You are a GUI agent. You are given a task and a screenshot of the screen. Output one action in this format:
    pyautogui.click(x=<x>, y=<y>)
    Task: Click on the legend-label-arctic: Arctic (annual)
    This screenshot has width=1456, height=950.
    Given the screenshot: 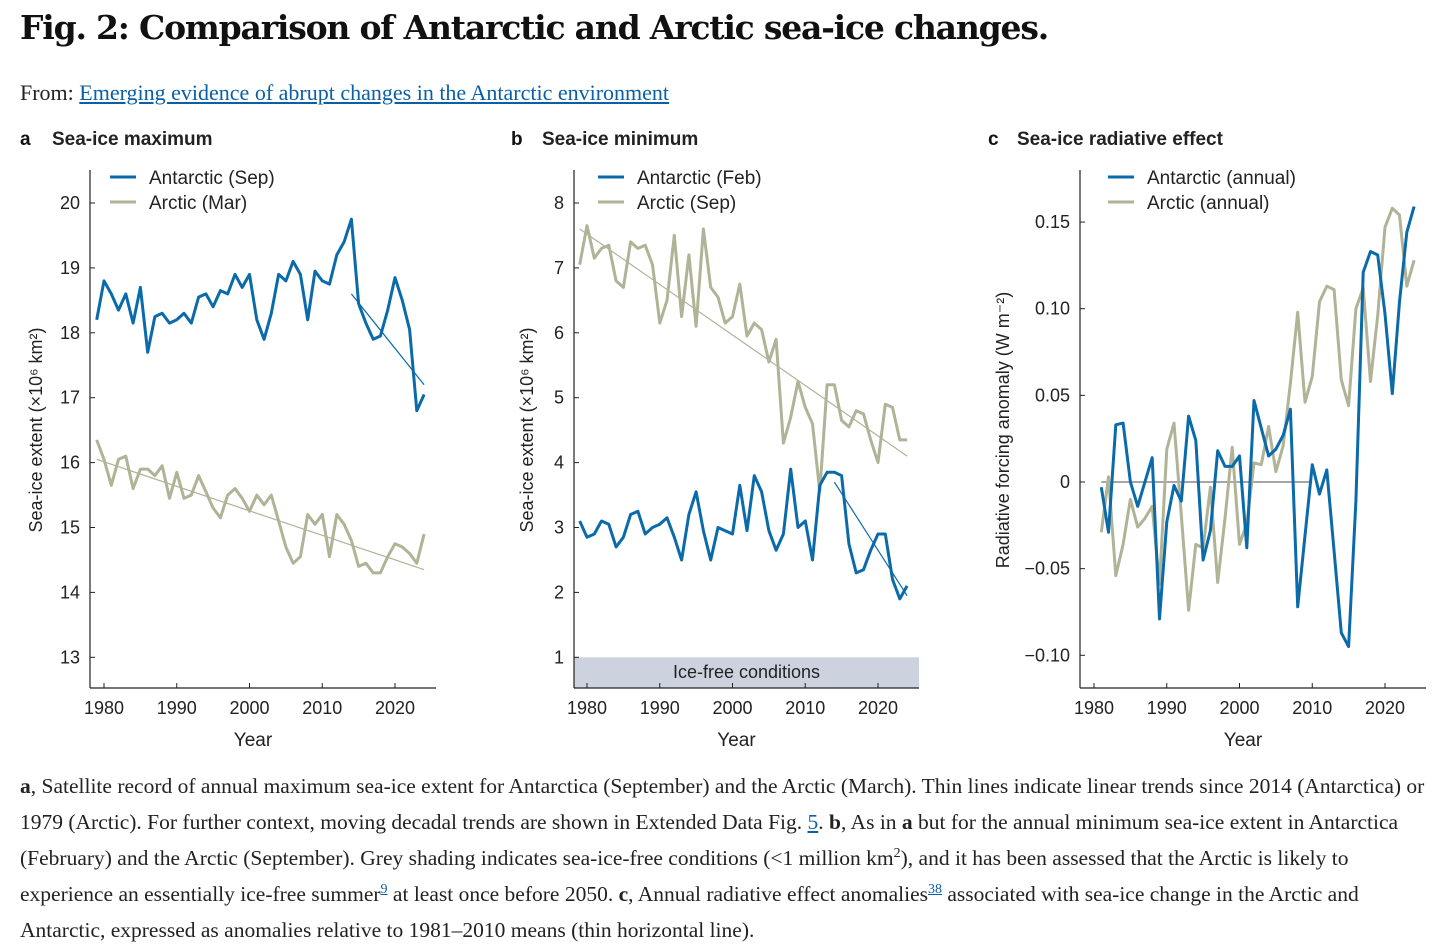 What is the action you would take?
    pyautogui.click(x=1208, y=203)
    